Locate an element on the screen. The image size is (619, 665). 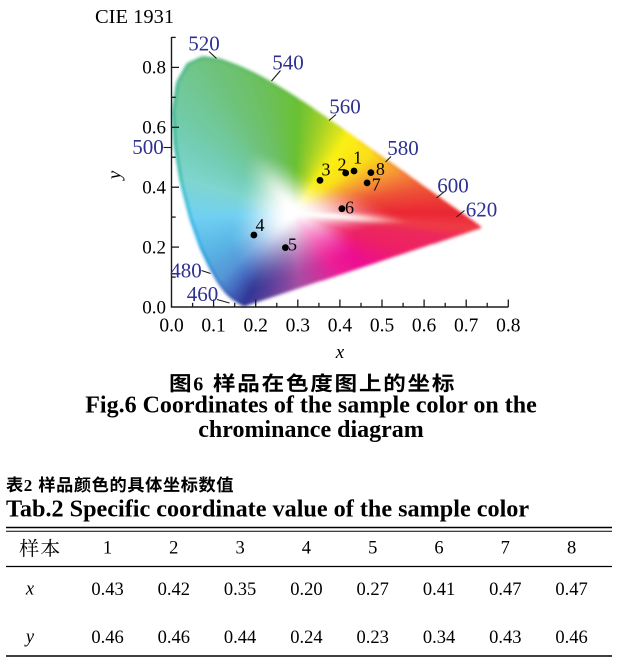
svg-text: 460 is located at coordinates (203, 294).